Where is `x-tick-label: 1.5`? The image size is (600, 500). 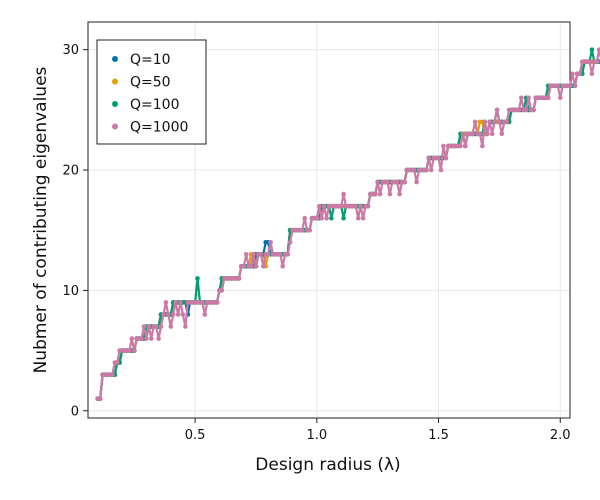
x-tick-label: 1.5 is located at coordinates (438, 435).